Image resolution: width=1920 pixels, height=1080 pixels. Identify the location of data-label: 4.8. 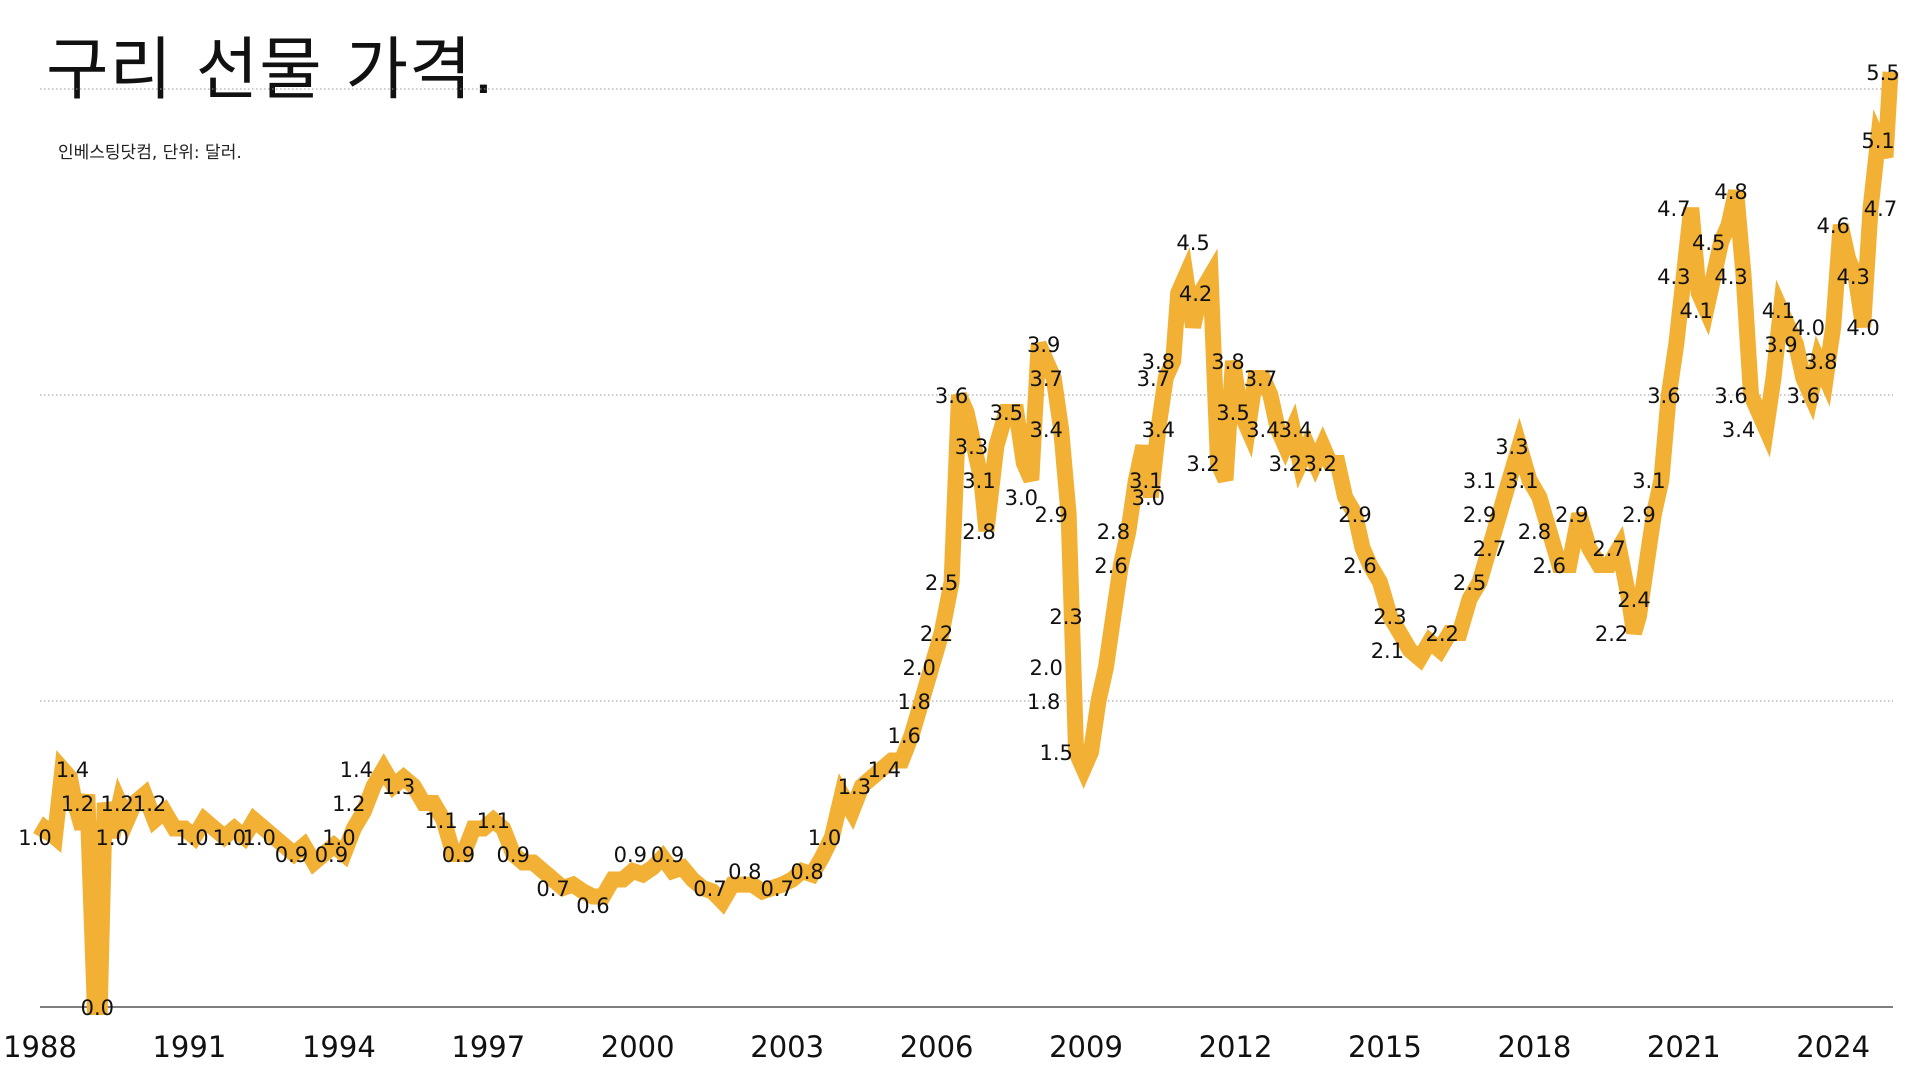
(1730, 192).